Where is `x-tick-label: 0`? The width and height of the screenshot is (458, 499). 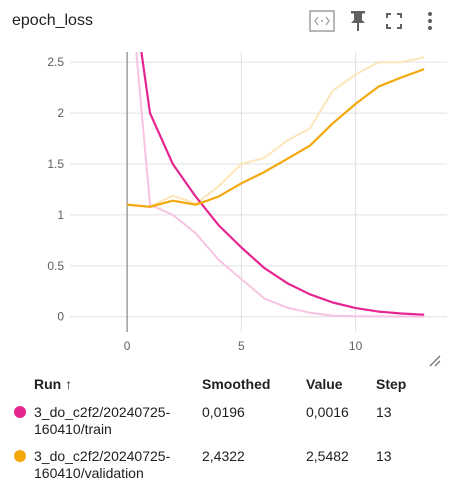 x-tick-label: 0 is located at coordinates (127, 346).